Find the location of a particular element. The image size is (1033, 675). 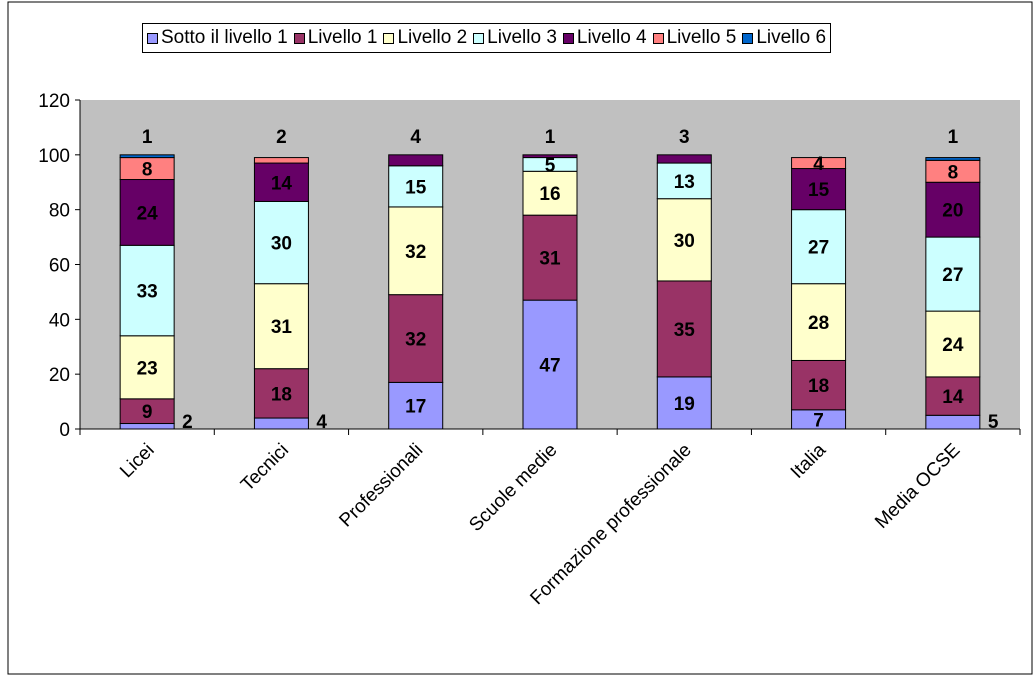

data-label: 3 is located at coordinates (684, 137).